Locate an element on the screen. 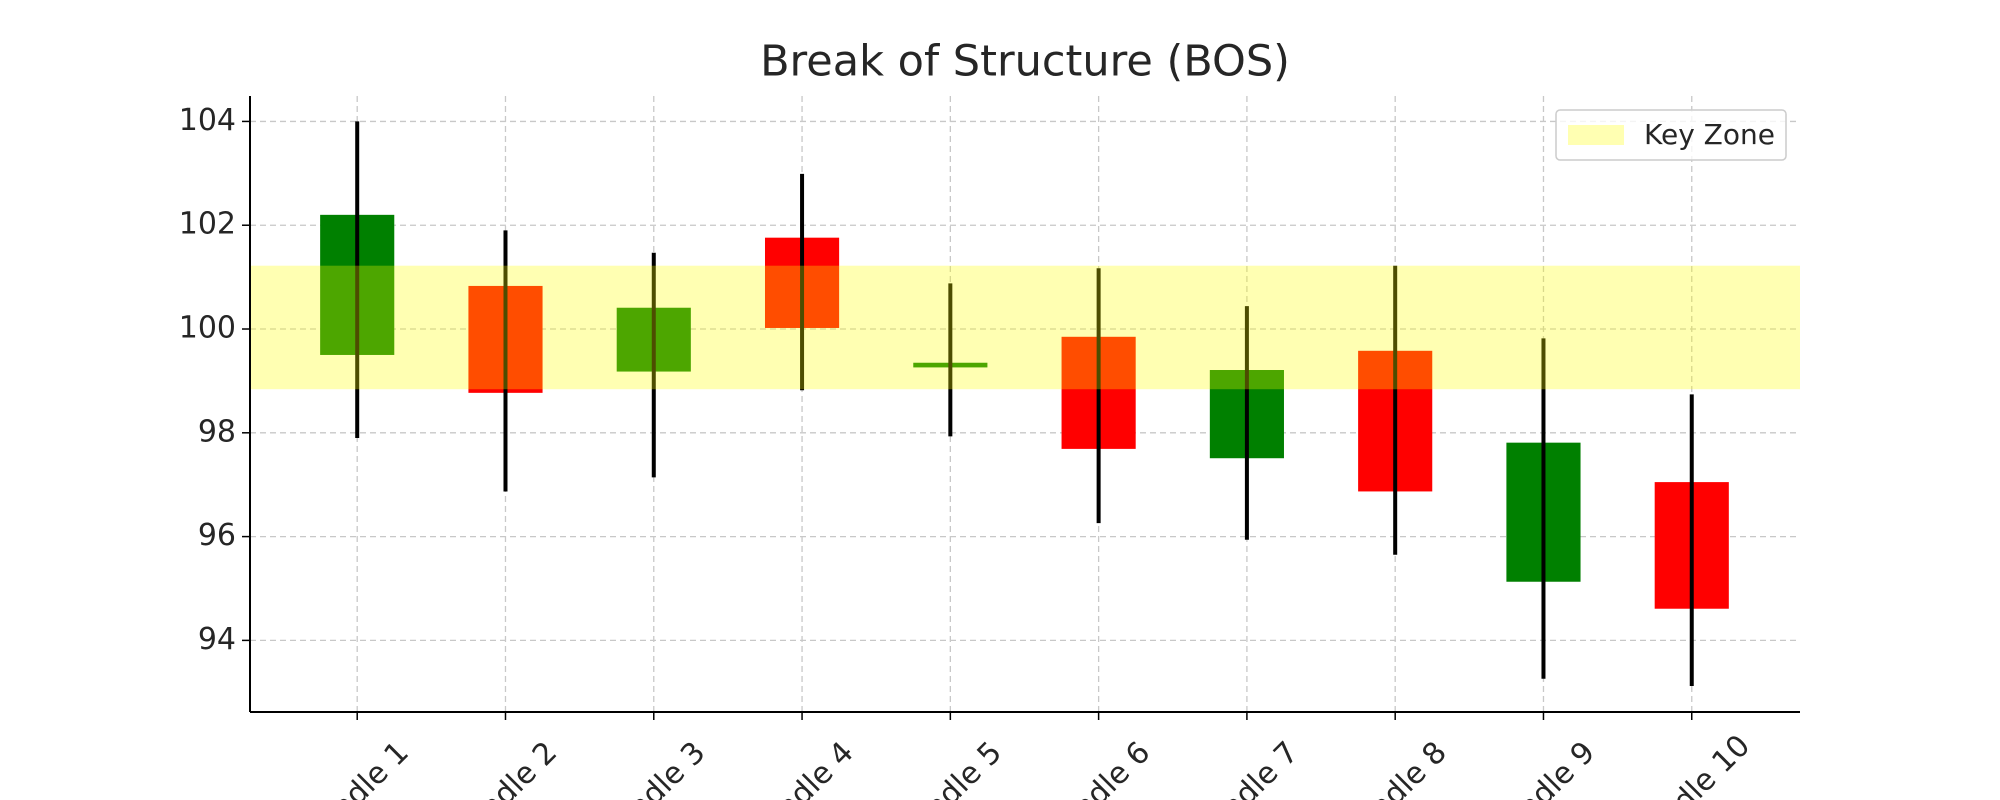 Image resolution: width=2000 pixels, height=800 pixels. y-tick-label: 98 is located at coordinates (217, 431).